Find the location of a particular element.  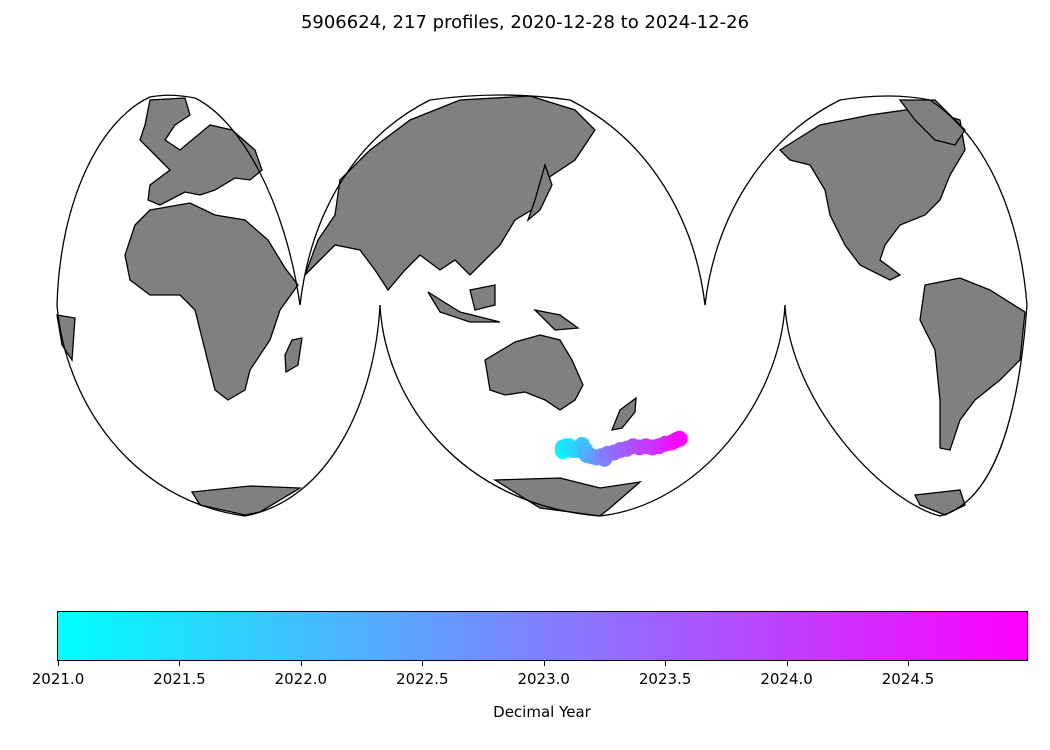

alaska-west is located at coordinates (66, 338).